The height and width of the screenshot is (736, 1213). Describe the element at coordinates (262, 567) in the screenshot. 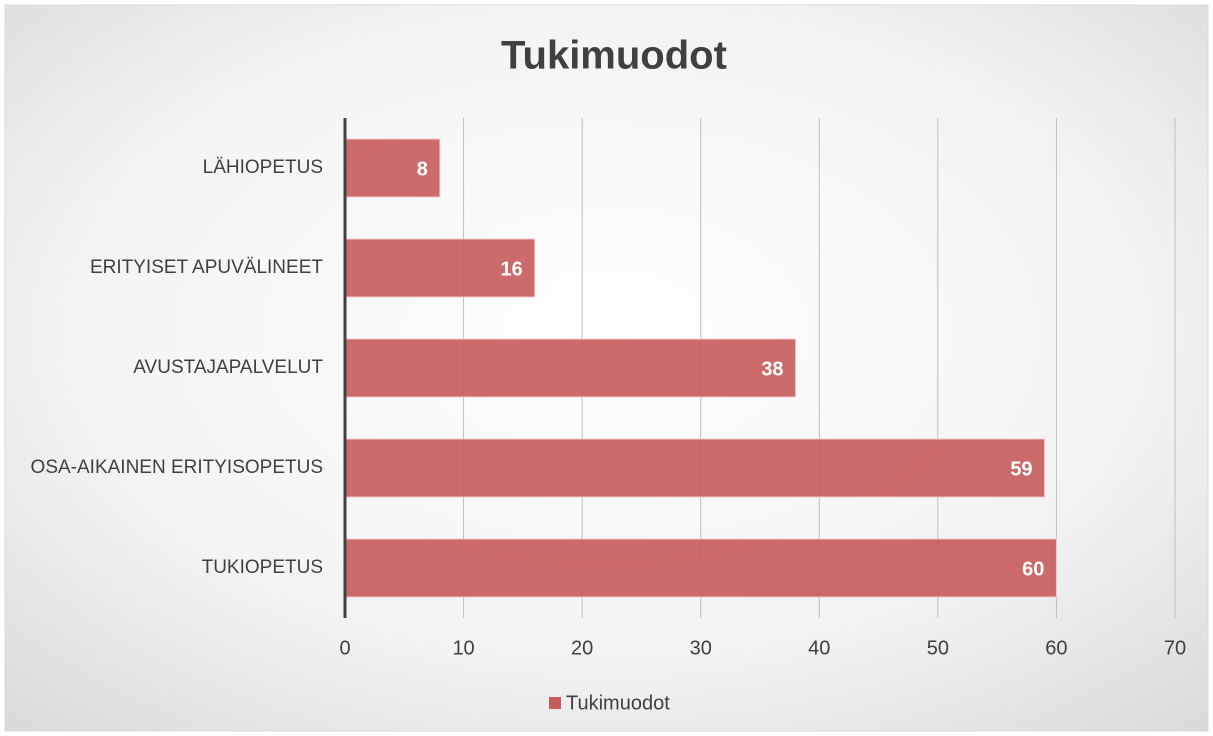

I see `y-tick-label: TUKIOPETUS` at that location.